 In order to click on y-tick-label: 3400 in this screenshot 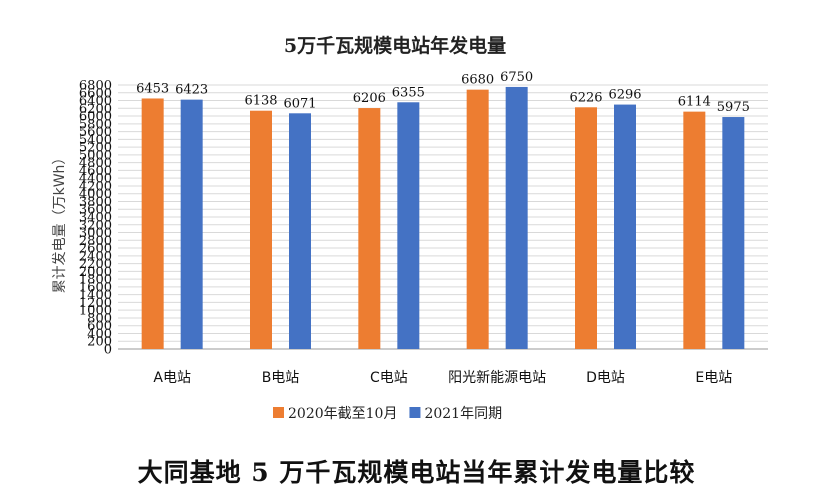, I will do `click(95, 218)`.